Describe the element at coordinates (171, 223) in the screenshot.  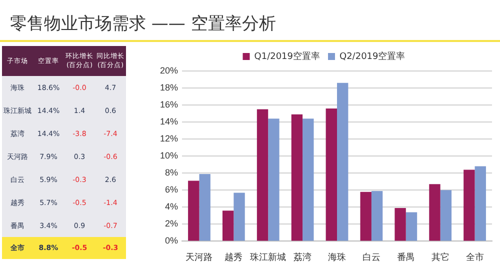
I see `y-tick-label: 2%` at that location.